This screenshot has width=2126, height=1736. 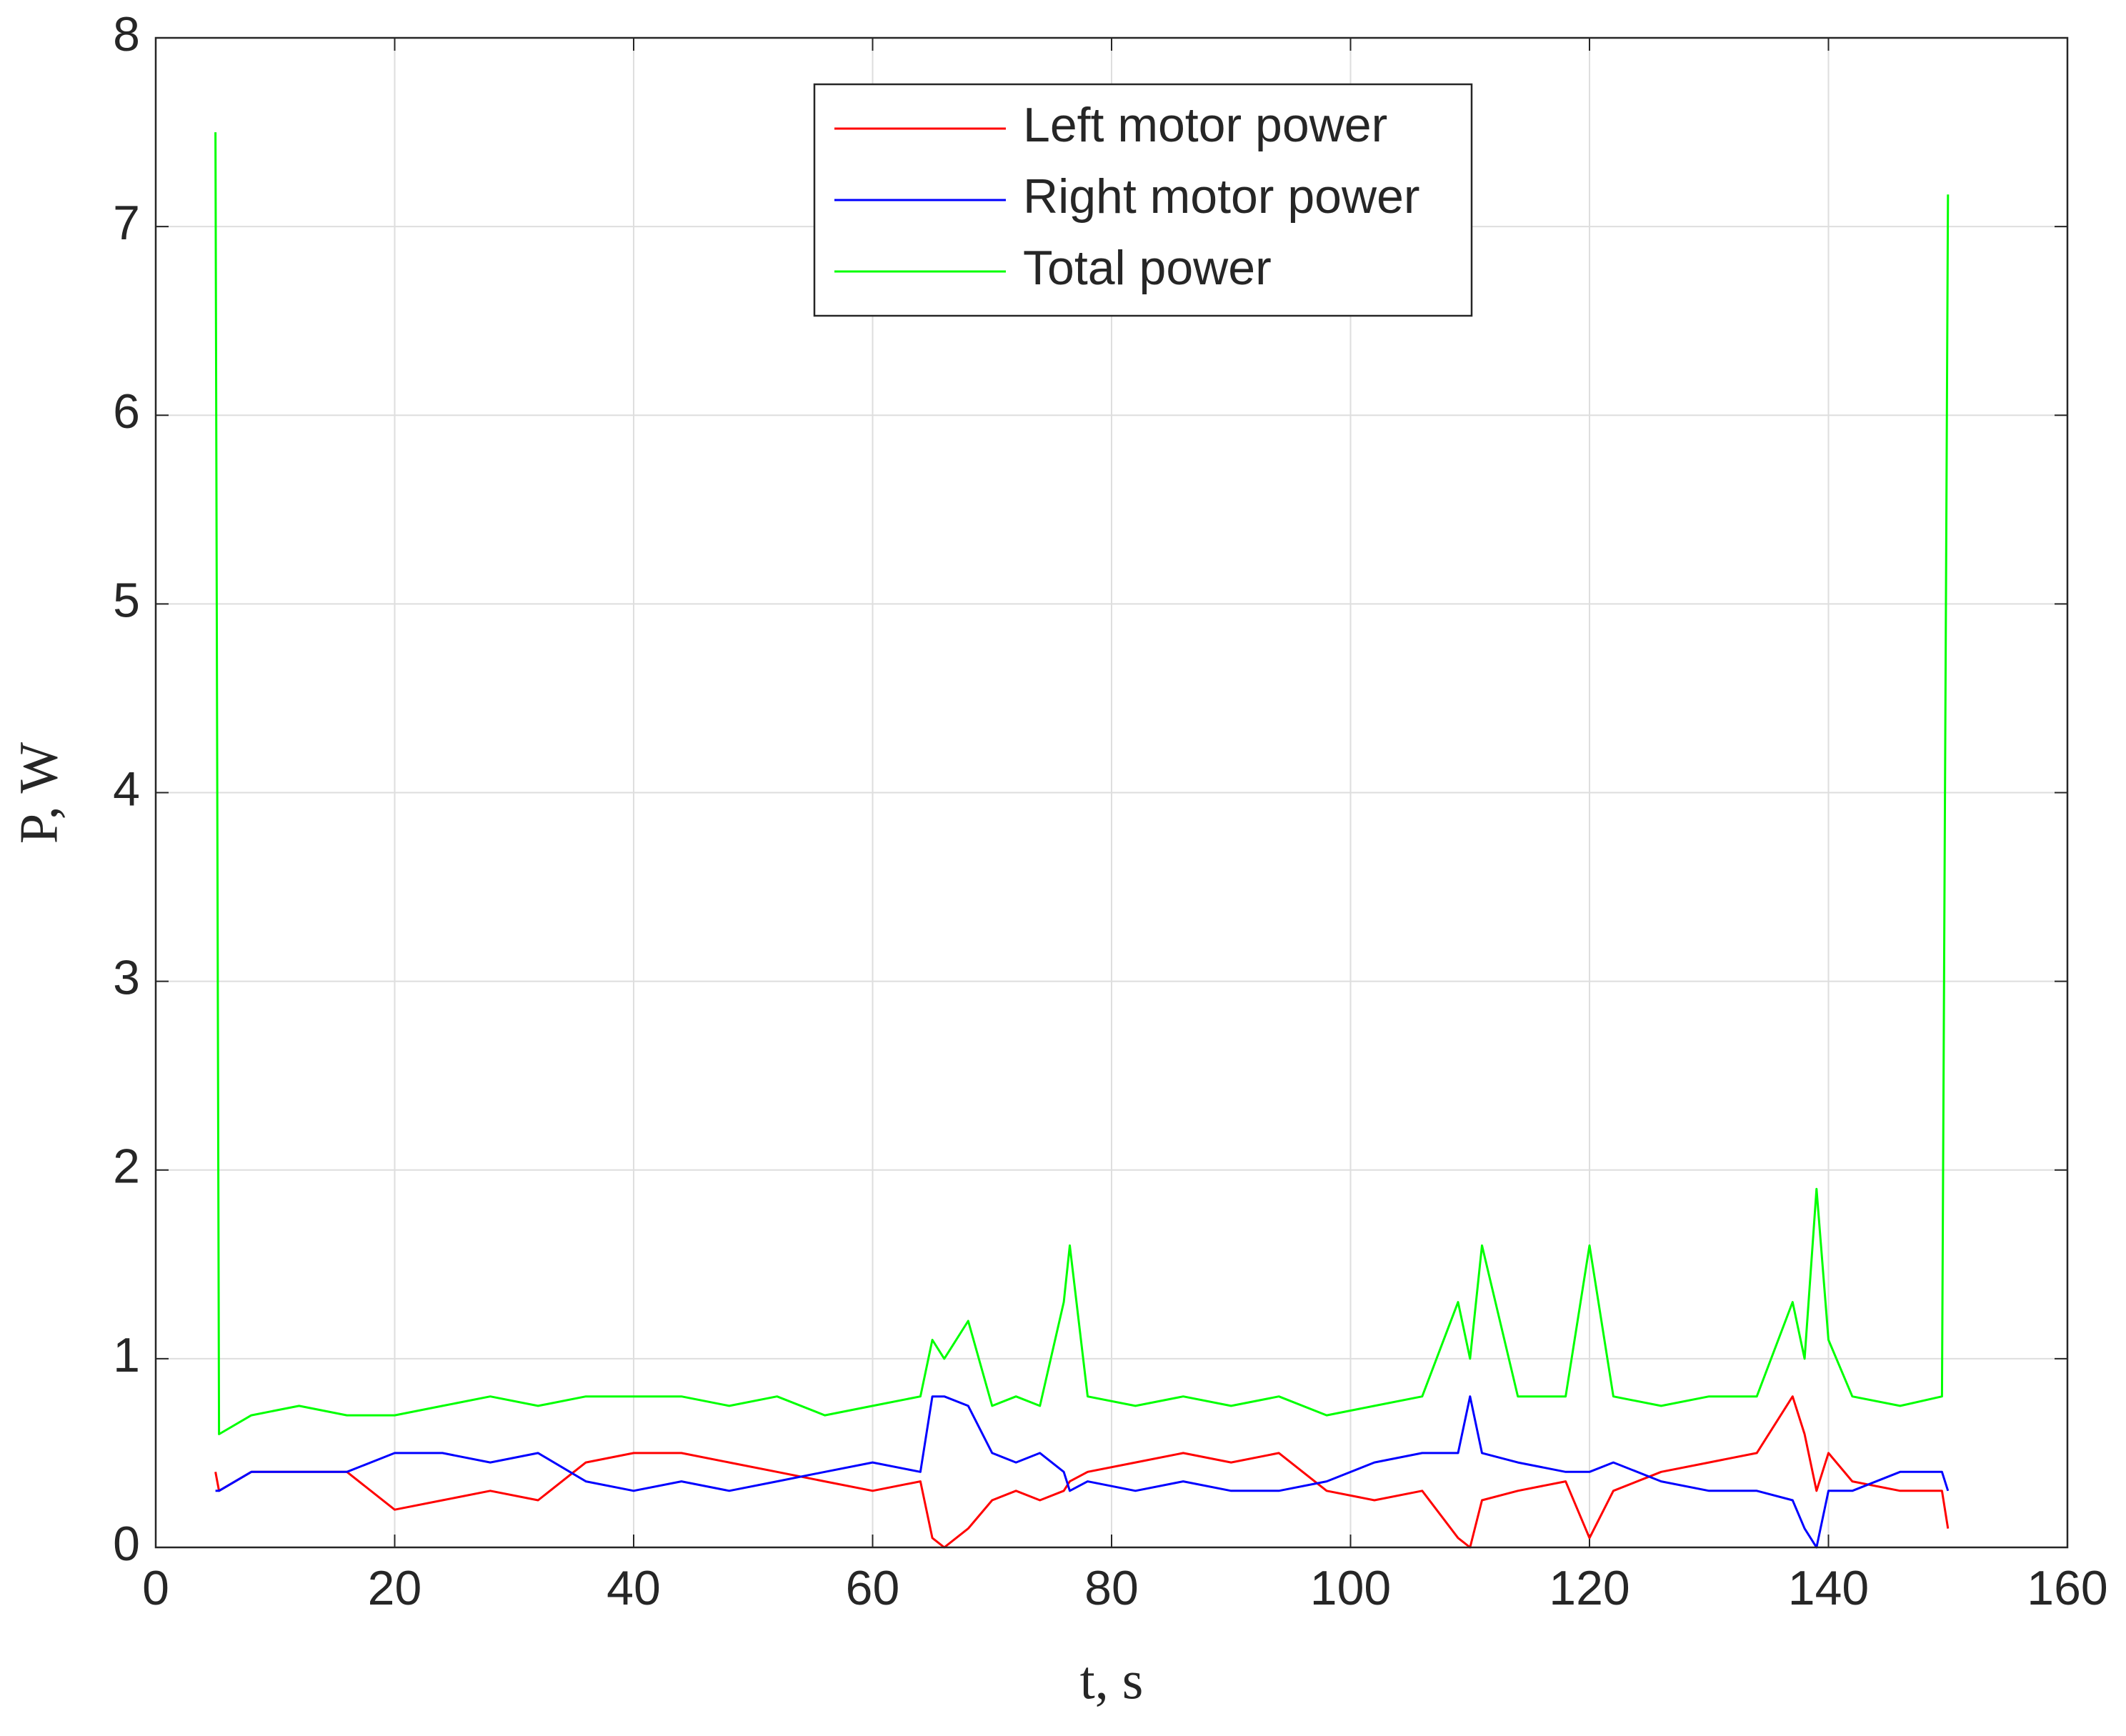 I want to click on x-tick-label: 20, so click(x=395, y=1588).